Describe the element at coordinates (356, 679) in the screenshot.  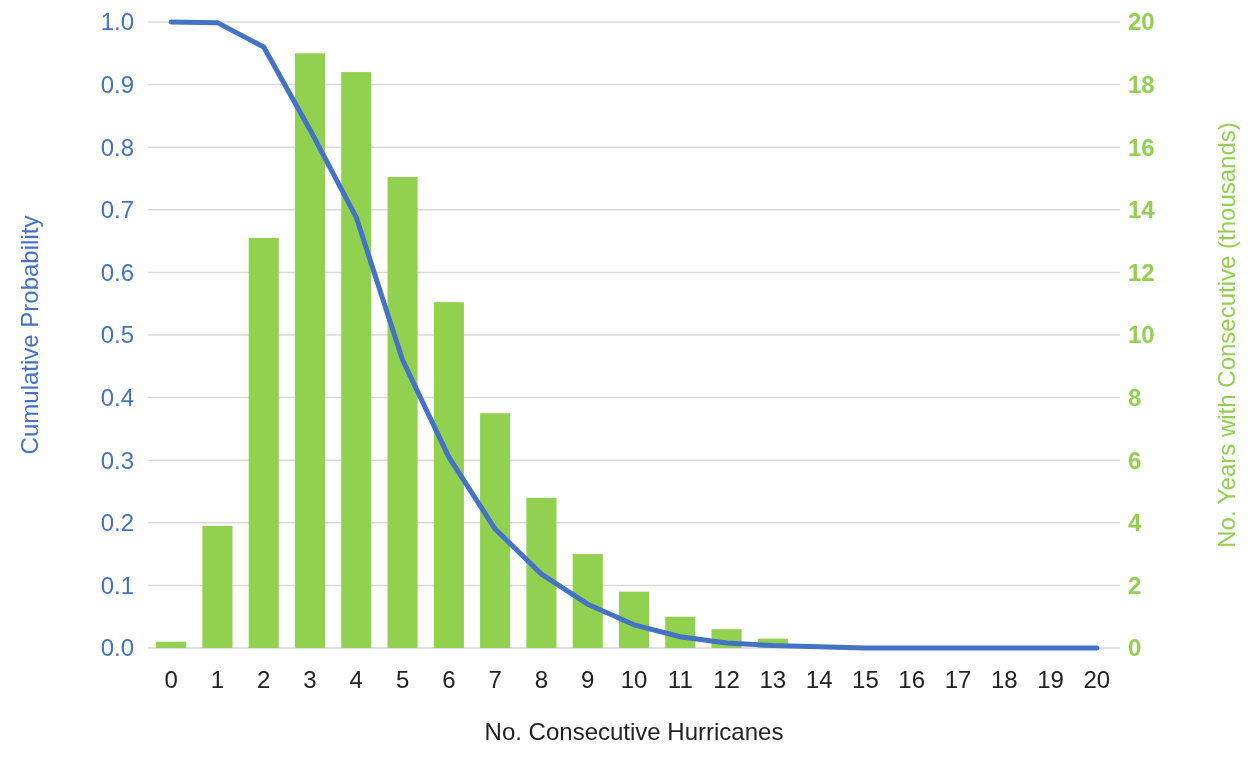
I see `x-tick-label: 4` at that location.